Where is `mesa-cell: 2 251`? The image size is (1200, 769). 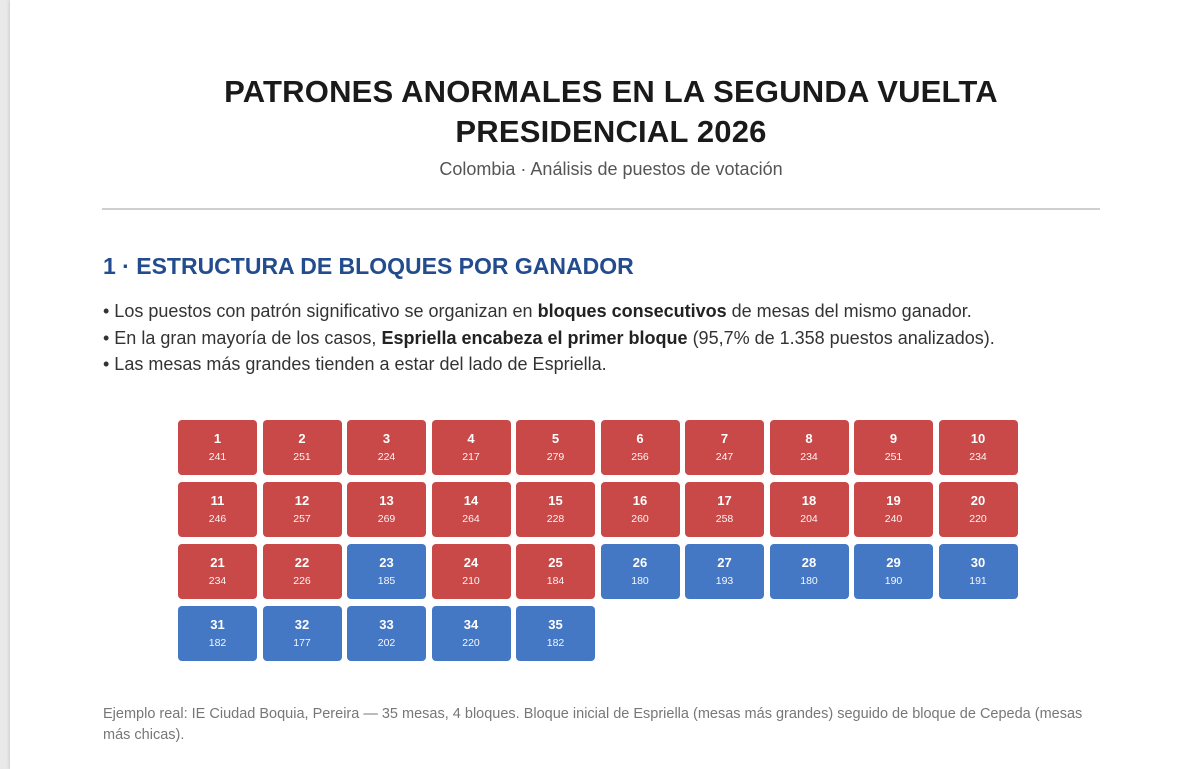
mesa-cell: 2 251 is located at coordinates (302, 447).